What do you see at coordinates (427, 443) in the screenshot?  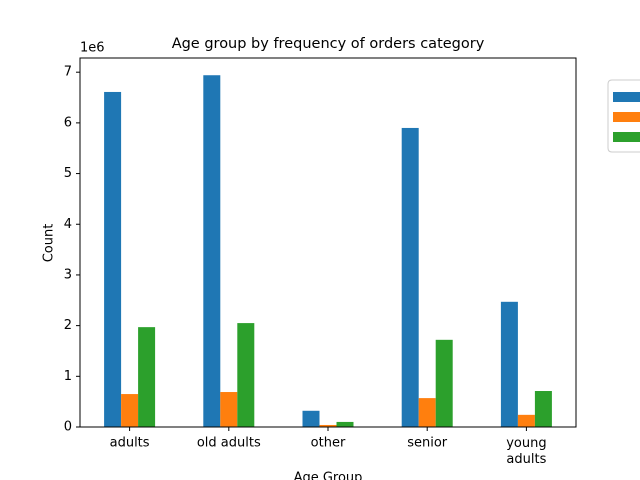 I see `x-tick-label: senior` at bounding box center [427, 443].